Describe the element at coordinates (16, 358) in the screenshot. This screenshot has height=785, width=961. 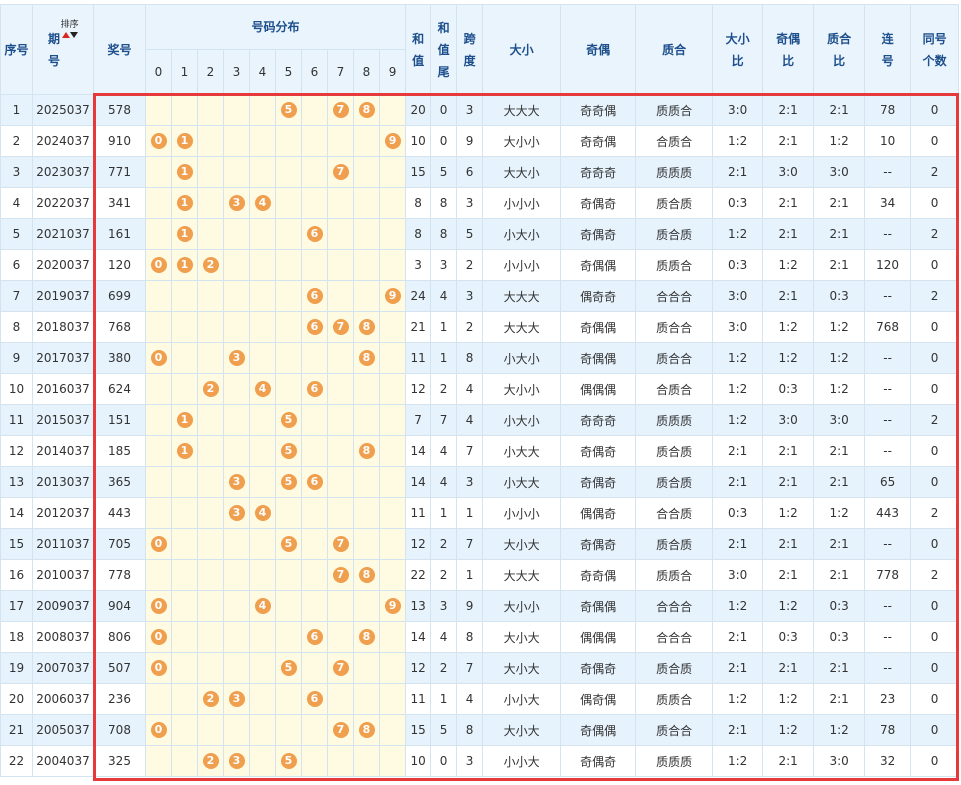
I see `table-cell: 9` at that location.